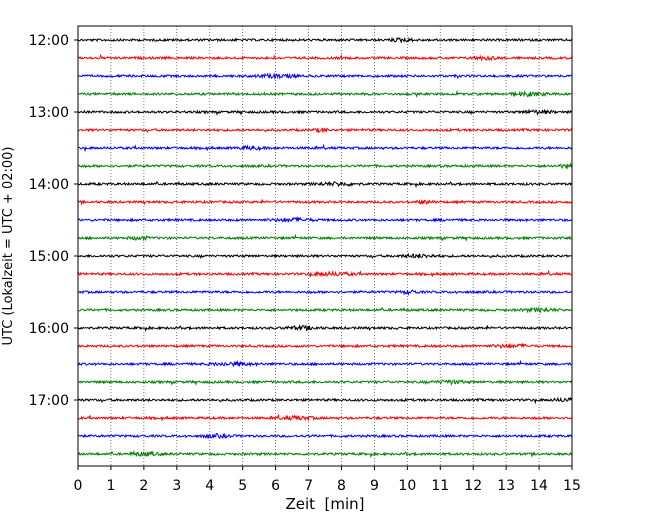 The height and width of the screenshot is (520, 650). Describe the element at coordinates (8, 246) in the screenshot. I see `y-axis-label: UTC (Lokalzeit = UTC + 02:00)` at that location.